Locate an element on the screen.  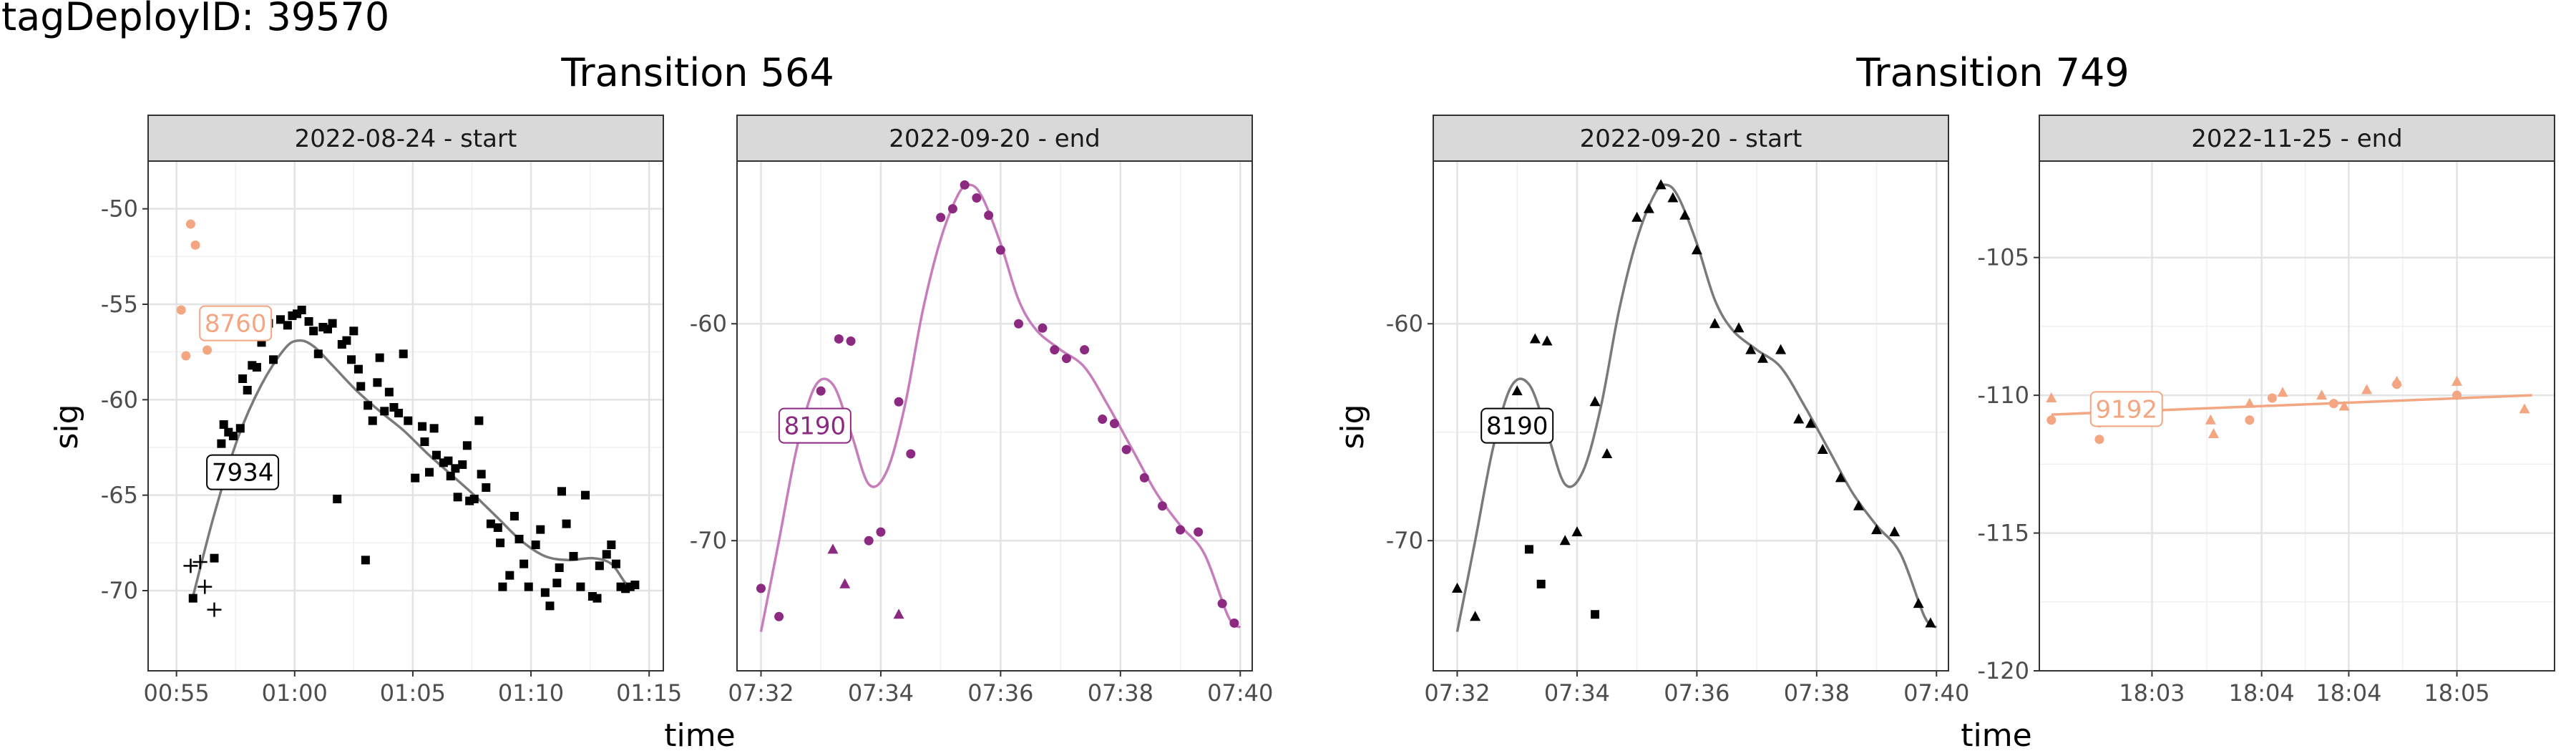
group-title-transition-564: Transition 564 is located at coordinates (697, 72).